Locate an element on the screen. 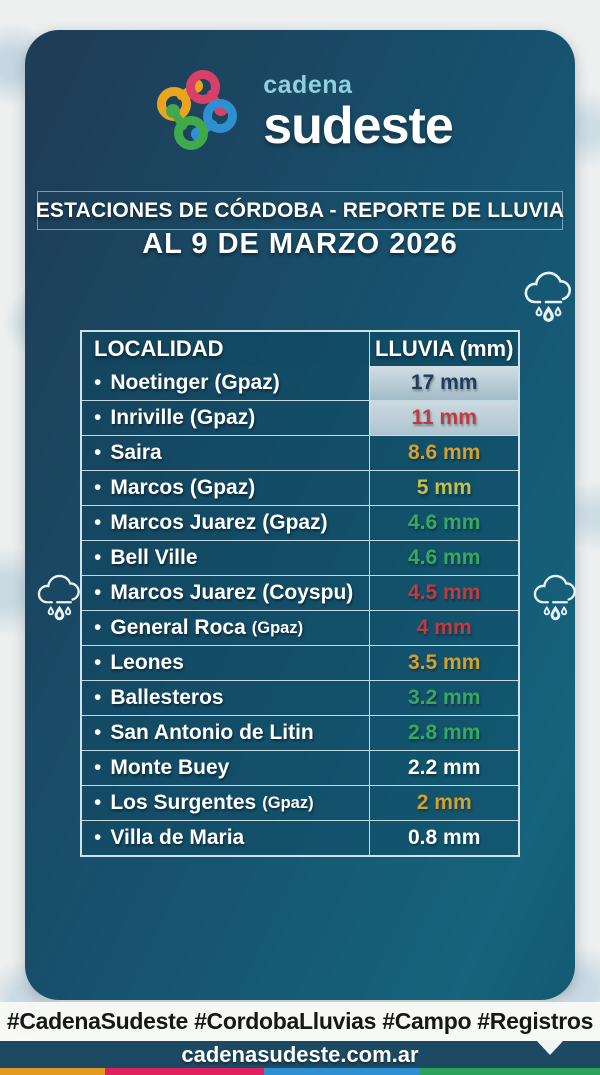  table-row: • General Roca (Gpaz) 4 mm is located at coordinates (300, 627).